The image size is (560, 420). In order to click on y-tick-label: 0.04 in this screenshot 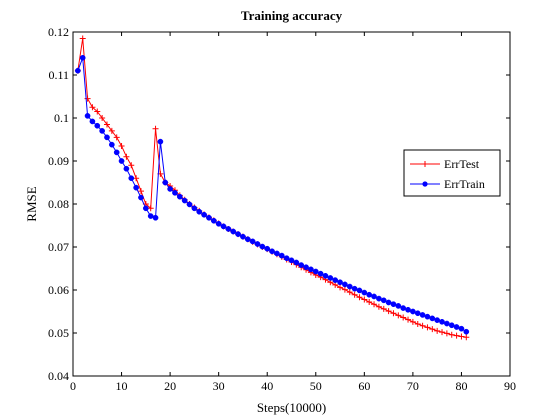, I will do `click(58, 376)`.